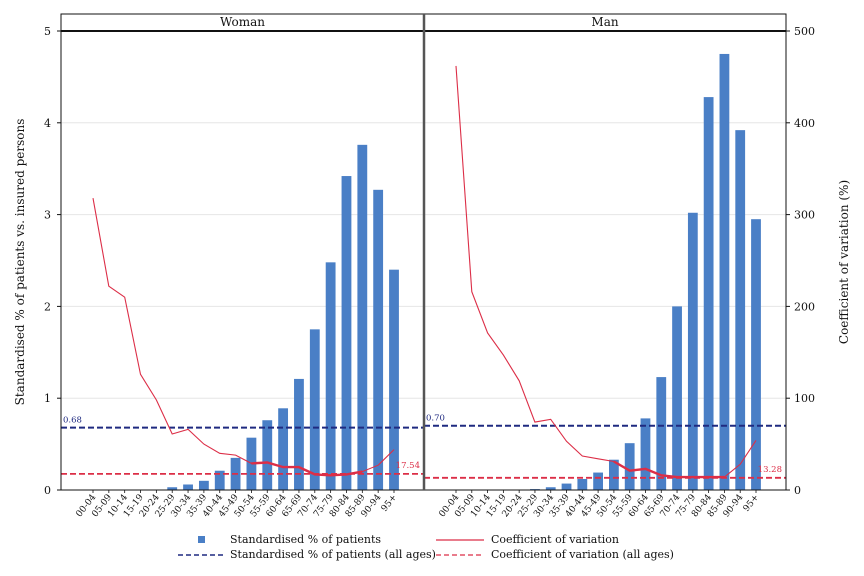  What do you see at coordinates (582, 554) in the screenshot?
I see `legend-label-all-ages-cv: Coefficient of variation (all ages)` at bounding box center [582, 554].